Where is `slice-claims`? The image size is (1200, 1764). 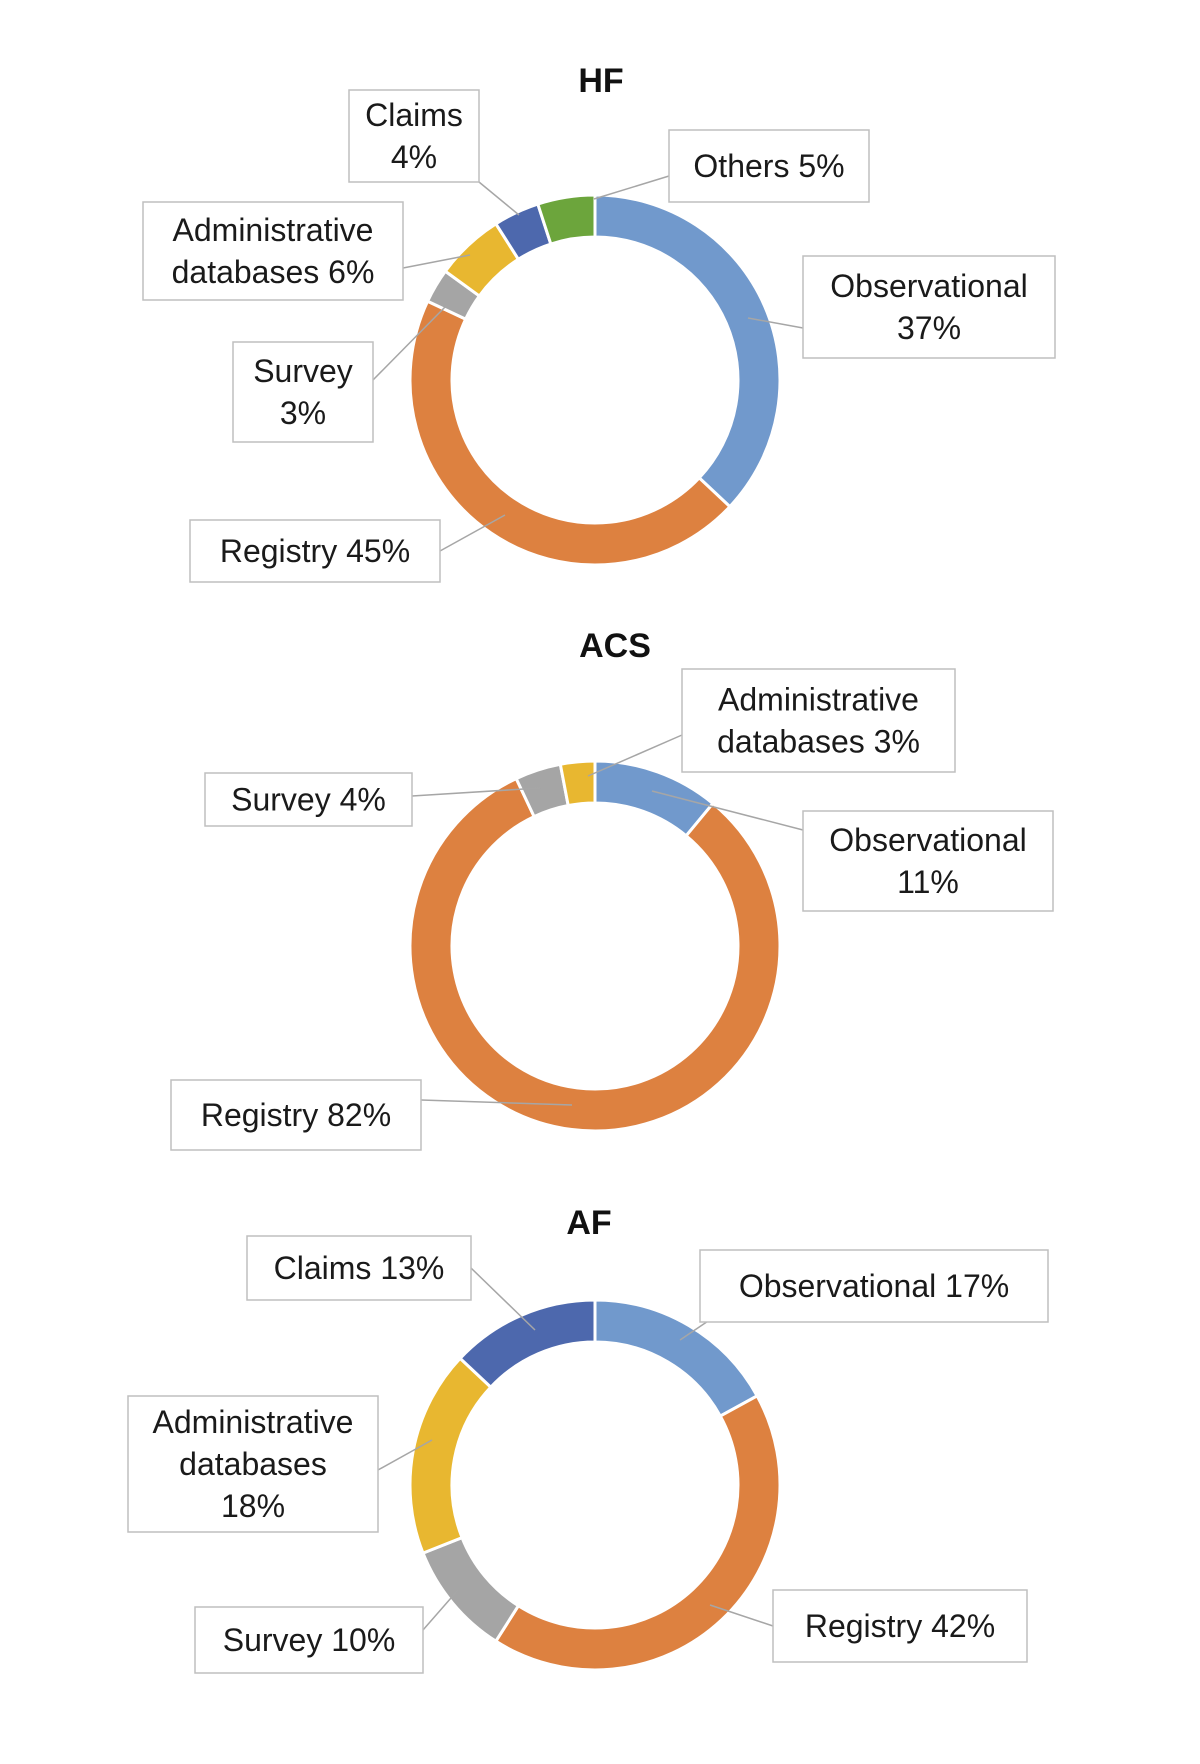
slice-claims is located at coordinates (527, 1344).